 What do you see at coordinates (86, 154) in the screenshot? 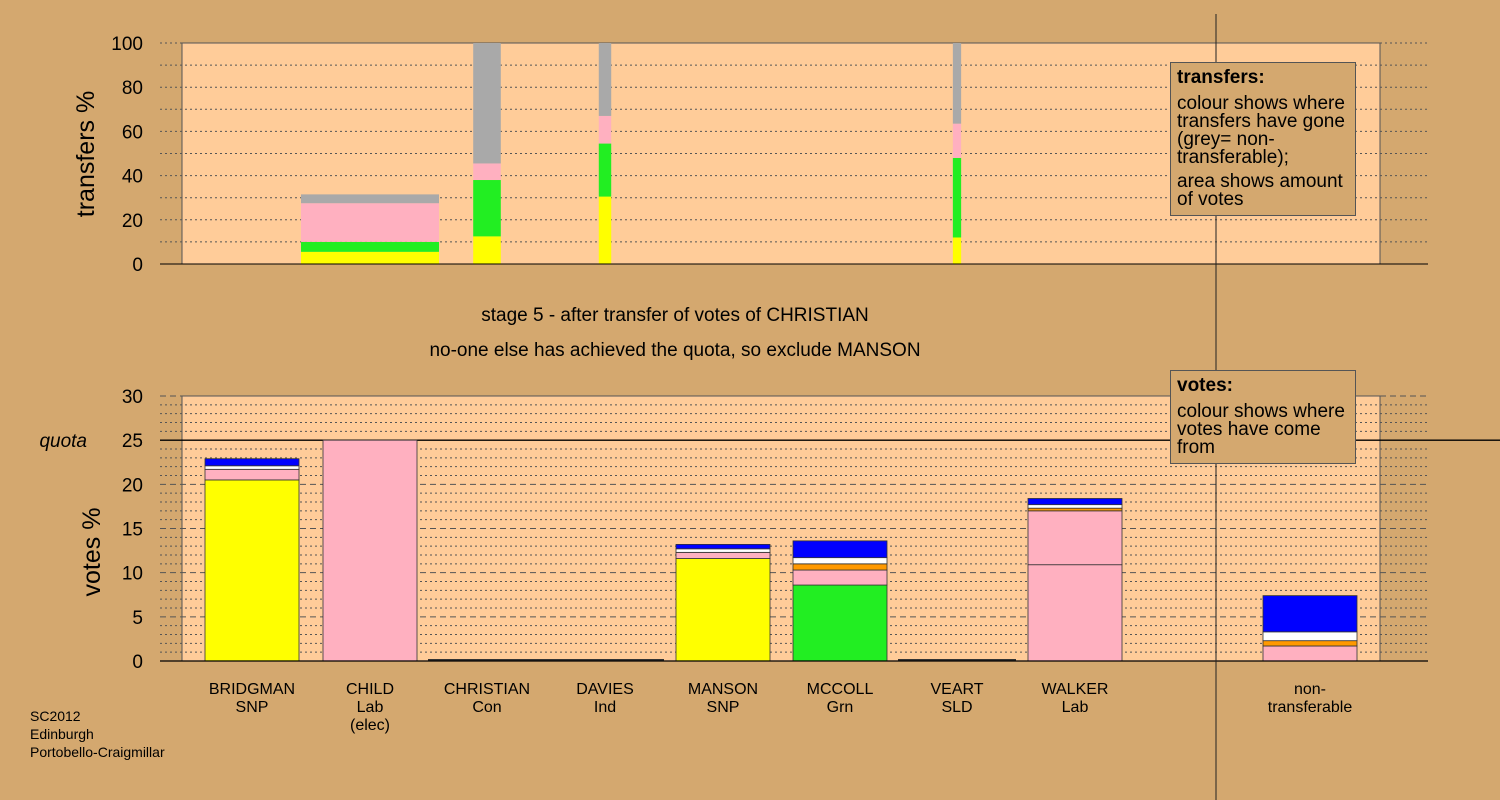
I see `transfers-y-axis-label: transfers %` at bounding box center [86, 154].